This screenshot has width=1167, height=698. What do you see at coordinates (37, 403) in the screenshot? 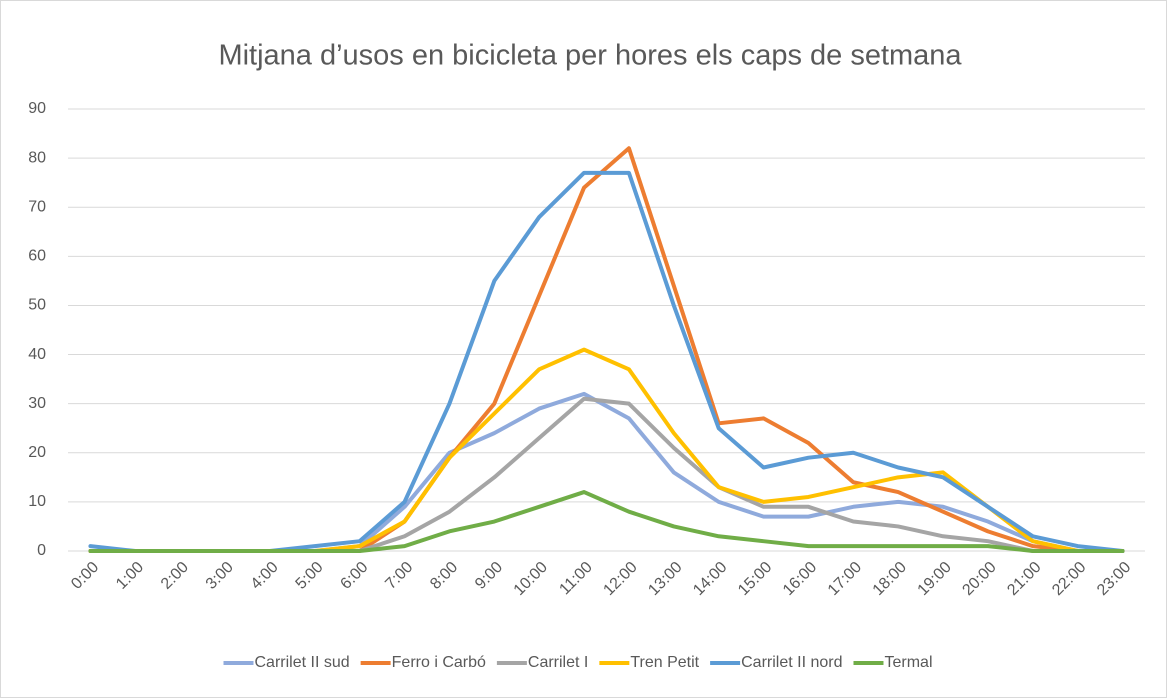
I see `y-tick-label: 30` at bounding box center [37, 403].